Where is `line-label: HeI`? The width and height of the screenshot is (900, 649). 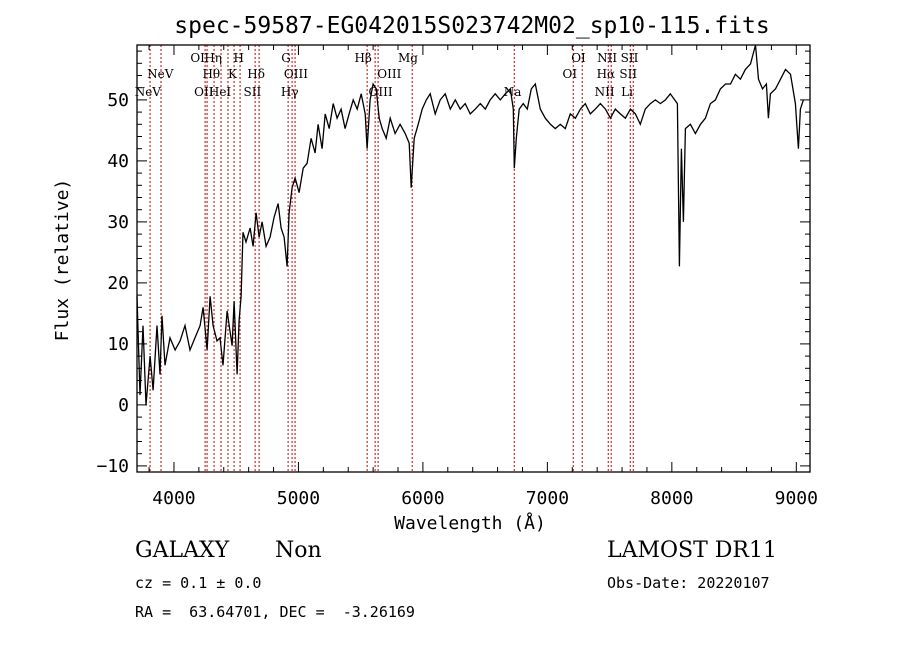 line-label: HeI is located at coordinates (220, 92).